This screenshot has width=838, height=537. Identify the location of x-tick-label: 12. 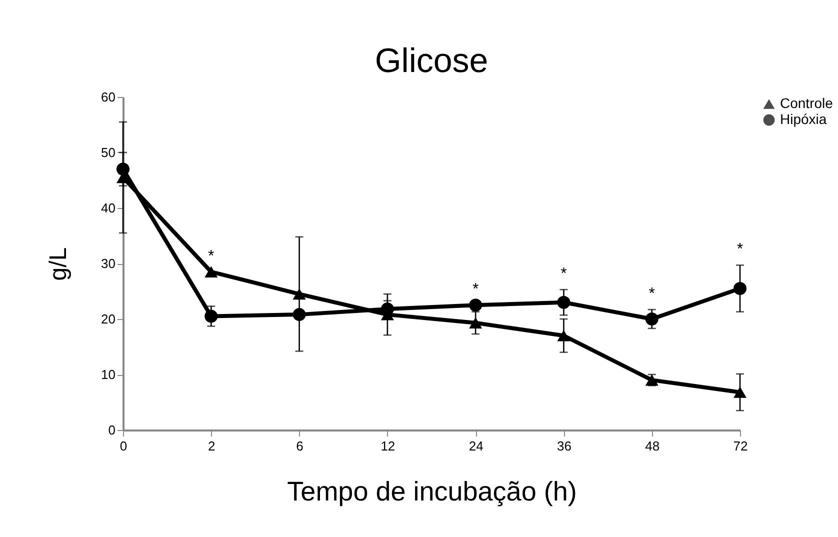
(388, 446).